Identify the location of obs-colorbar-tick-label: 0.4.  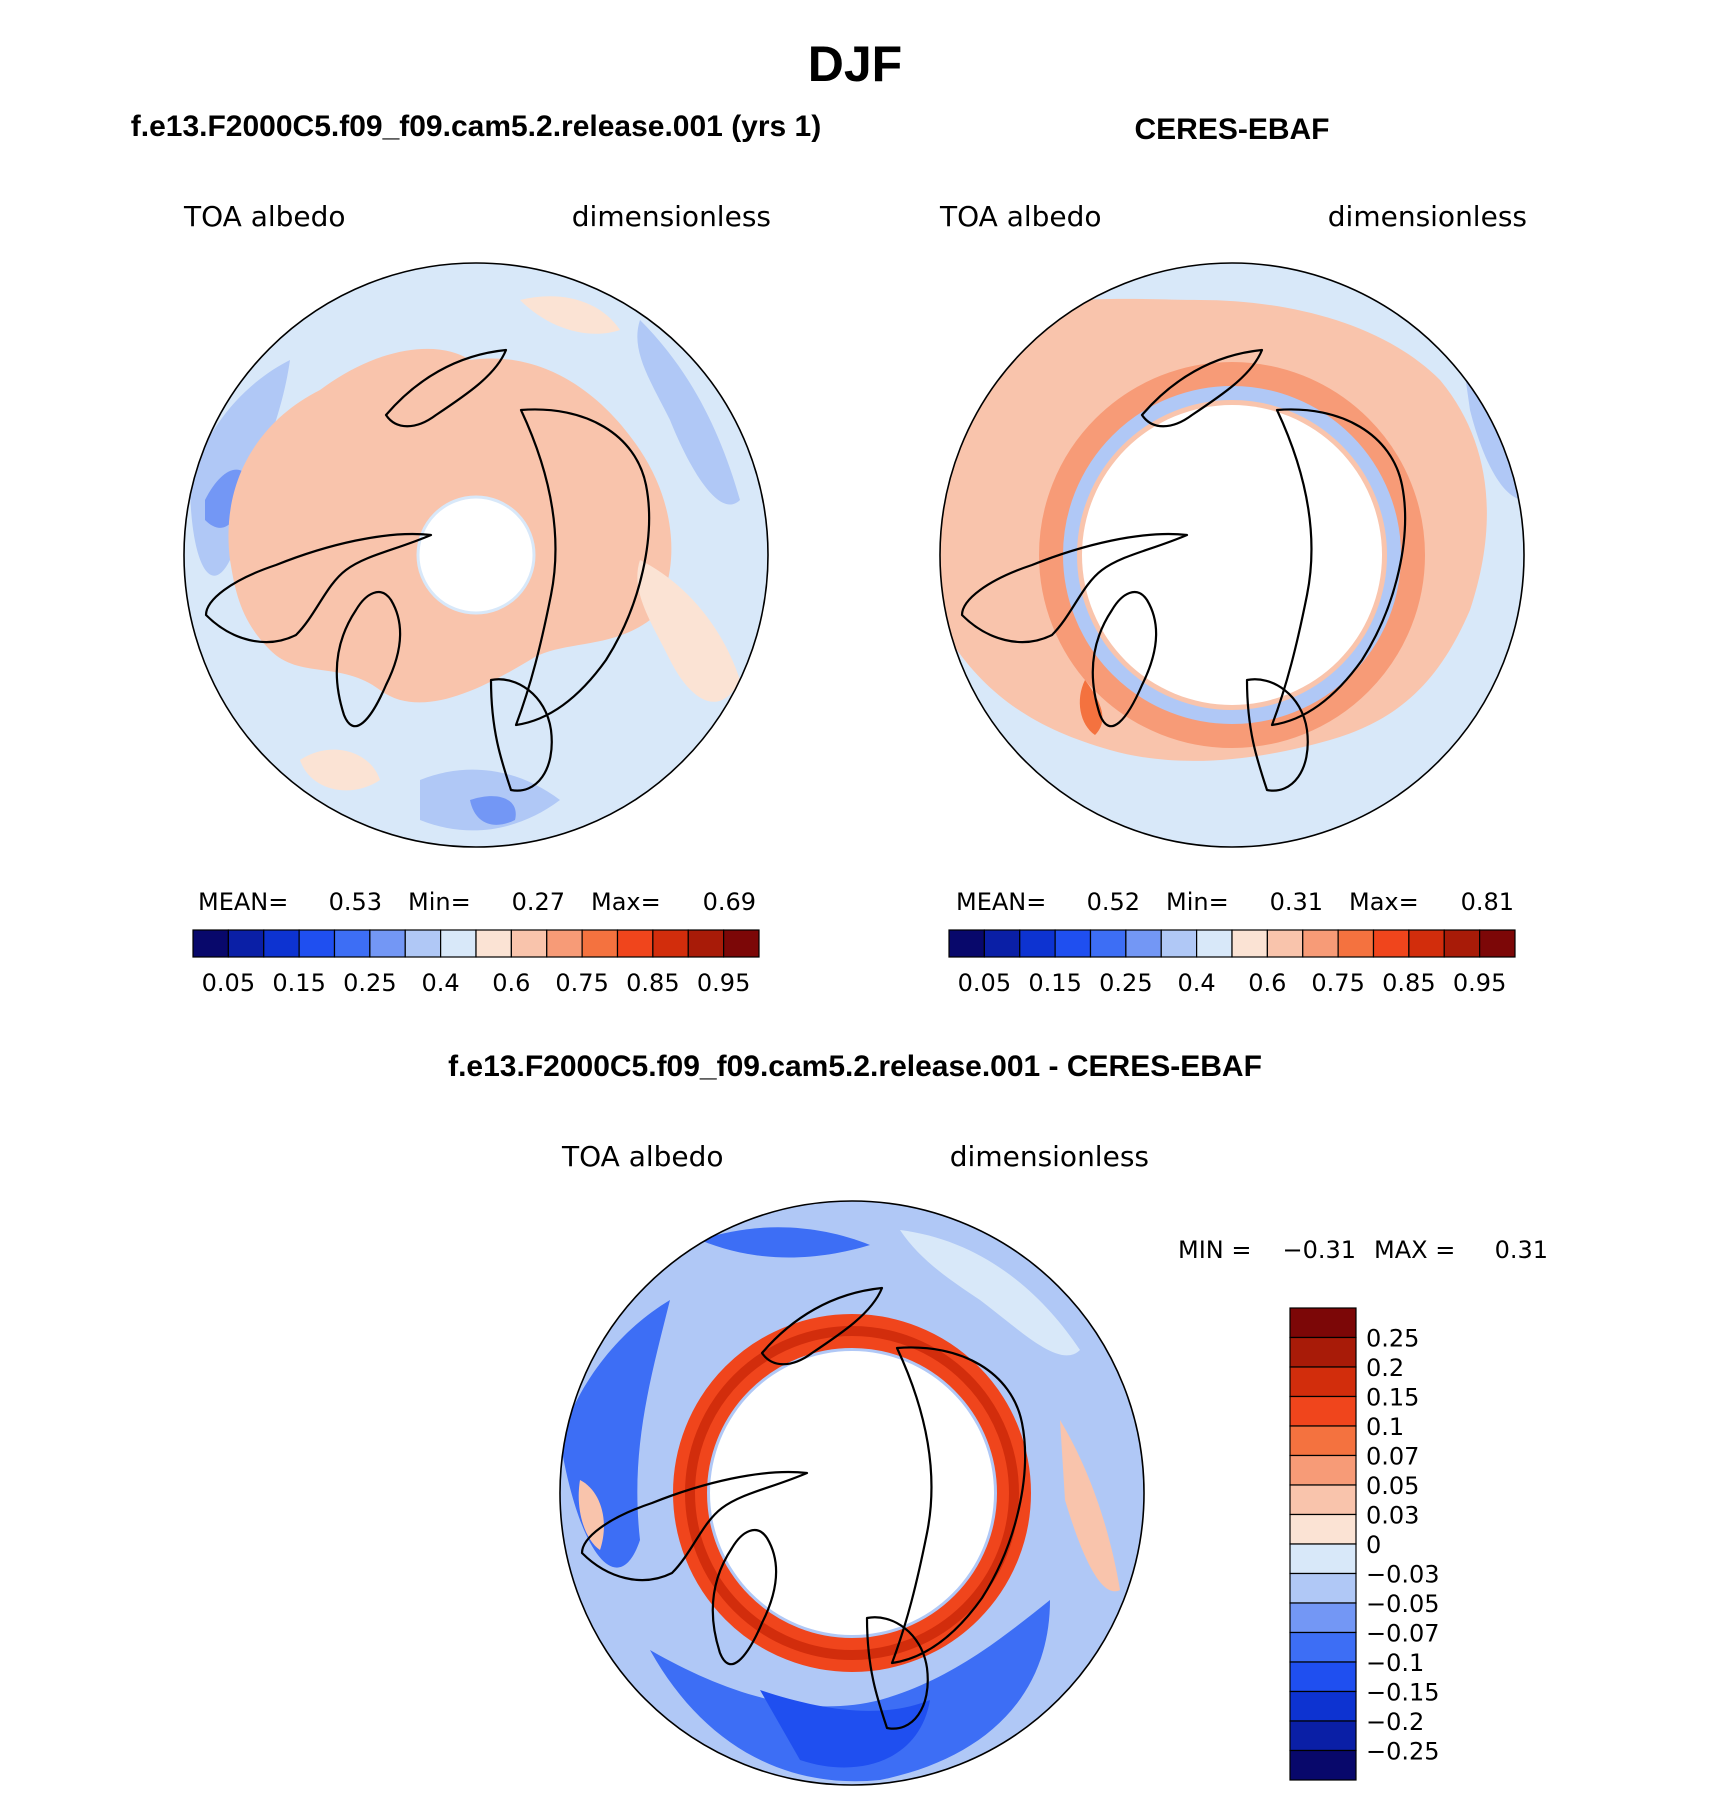
(1197, 983).